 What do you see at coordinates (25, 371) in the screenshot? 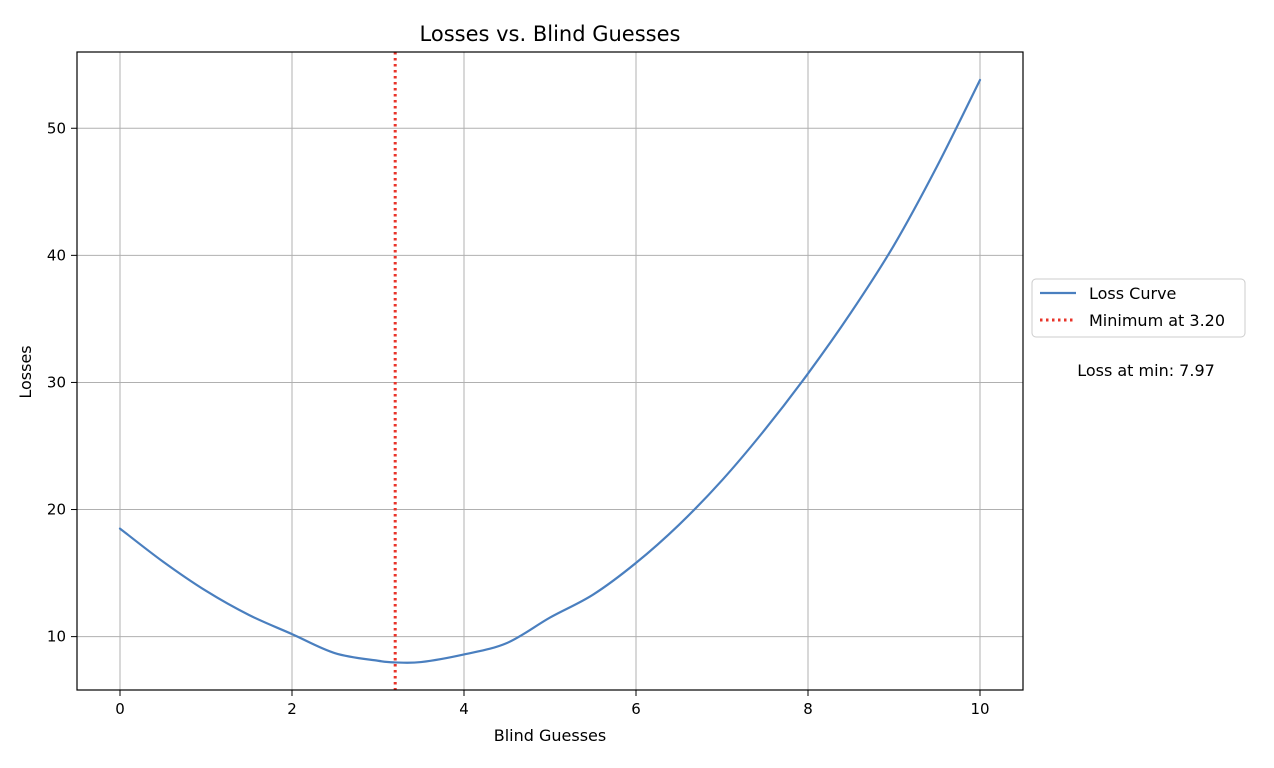
I see `y-axis-label: Losses` at bounding box center [25, 371].